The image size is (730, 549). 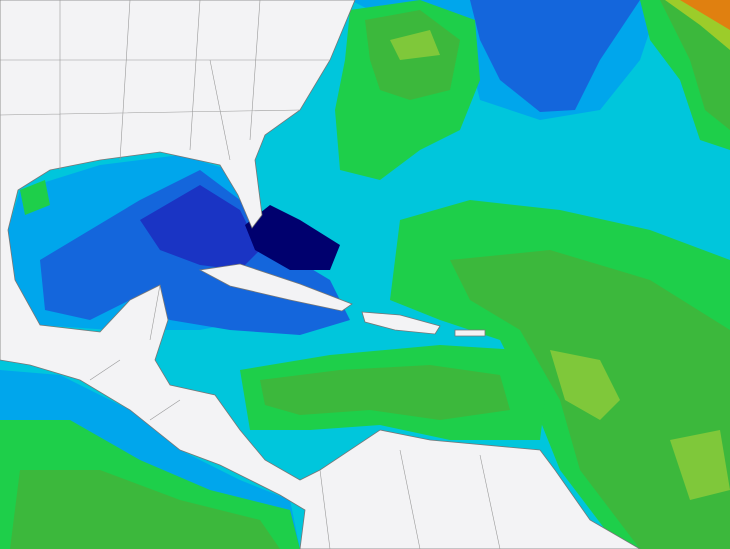 What do you see at coordinates (555, 56) in the screenshot?
I see `region-blue` at bounding box center [555, 56].